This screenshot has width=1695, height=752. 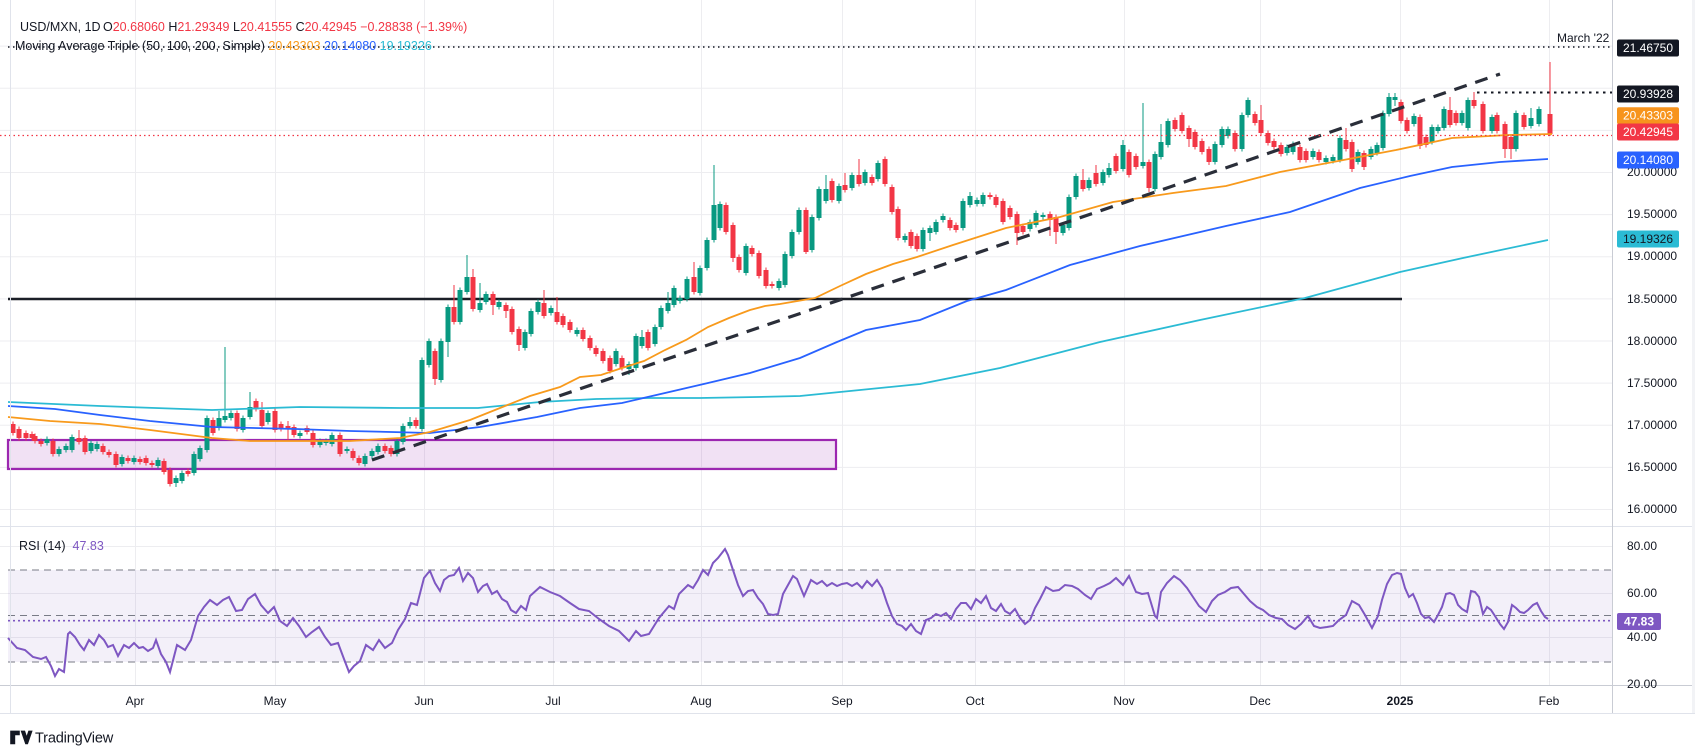 I want to click on svg-text: 19.19326, so click(x=1648, y=239).